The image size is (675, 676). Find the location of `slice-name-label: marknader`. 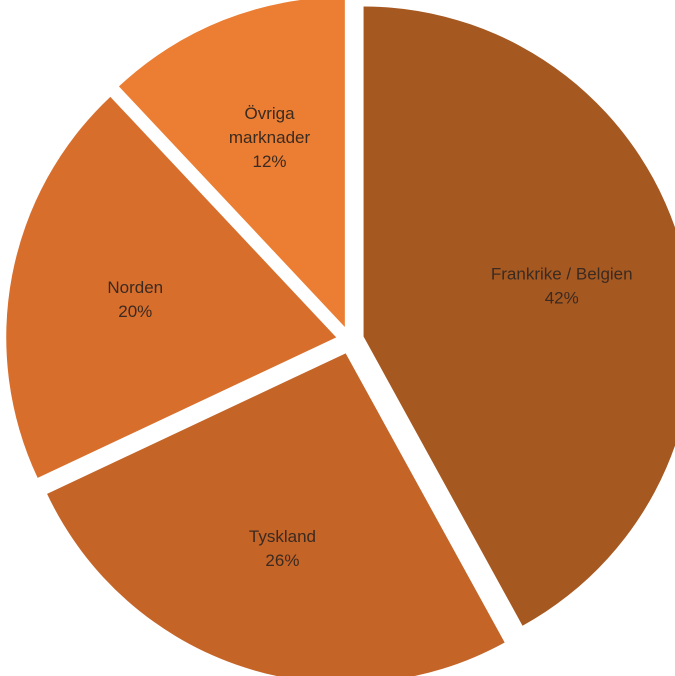

slice-name-label: marknader is located at coordinates (270, 137).